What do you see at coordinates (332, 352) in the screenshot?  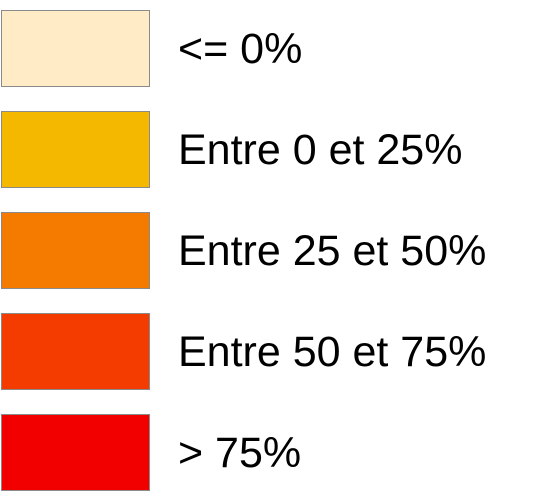 I see `legend-label: Entre 50 et 75%` at bounding box center [332, 352].